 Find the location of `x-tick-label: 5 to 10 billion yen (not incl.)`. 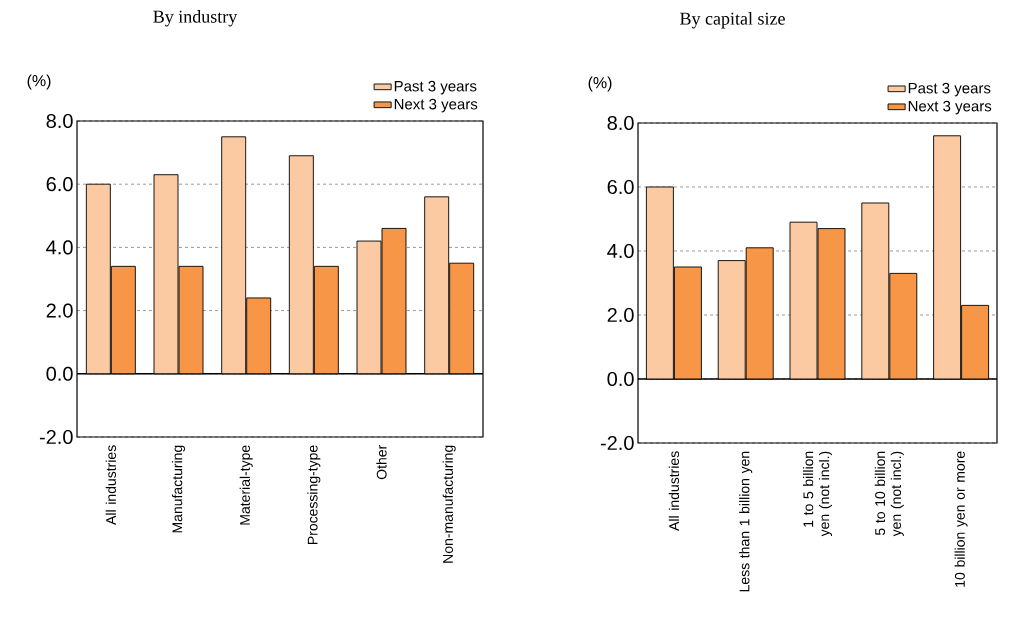

x-tick-label: 5 to 10 billion yen (not incl.) is located at coordinates (889, 494).